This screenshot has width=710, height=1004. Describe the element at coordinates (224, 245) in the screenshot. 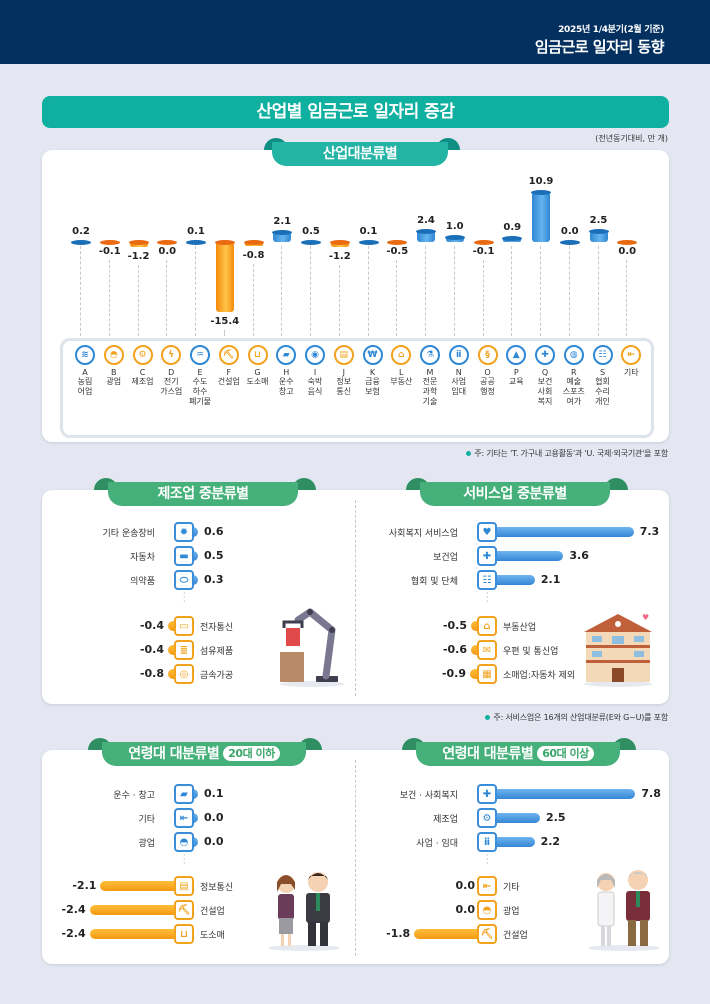

I see `bar-column: -15.4` at that location.